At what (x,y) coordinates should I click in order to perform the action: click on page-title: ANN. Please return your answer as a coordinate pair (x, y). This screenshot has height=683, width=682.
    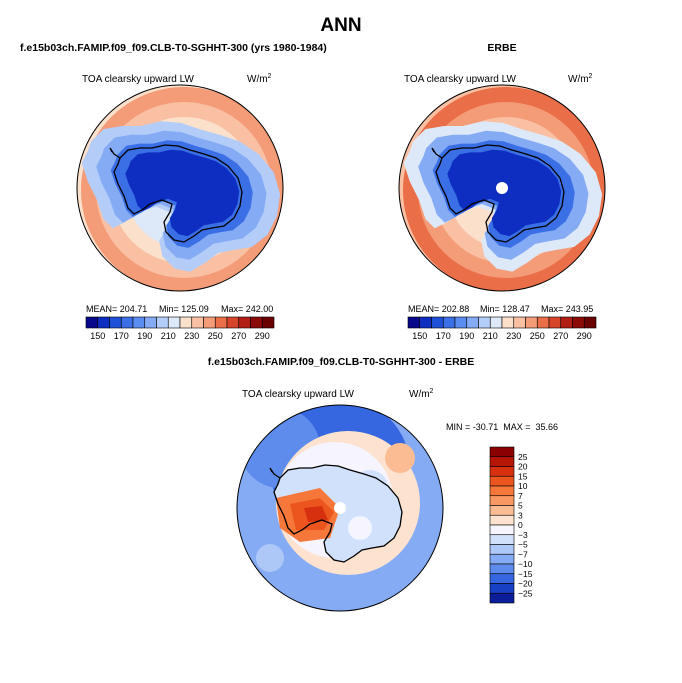
    Looking at the image, I should click on (340, 25).